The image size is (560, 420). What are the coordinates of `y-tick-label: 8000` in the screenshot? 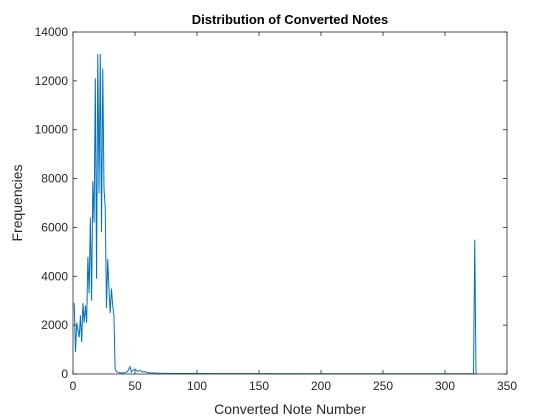 It's located at (54, 179).